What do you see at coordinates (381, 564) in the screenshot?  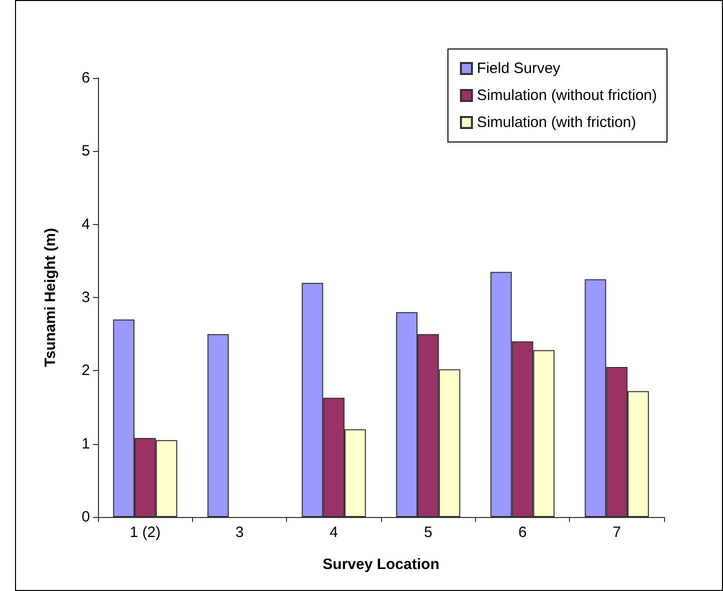 I see `x-axis-title: Survey Location` at bounding box center [381, 564].